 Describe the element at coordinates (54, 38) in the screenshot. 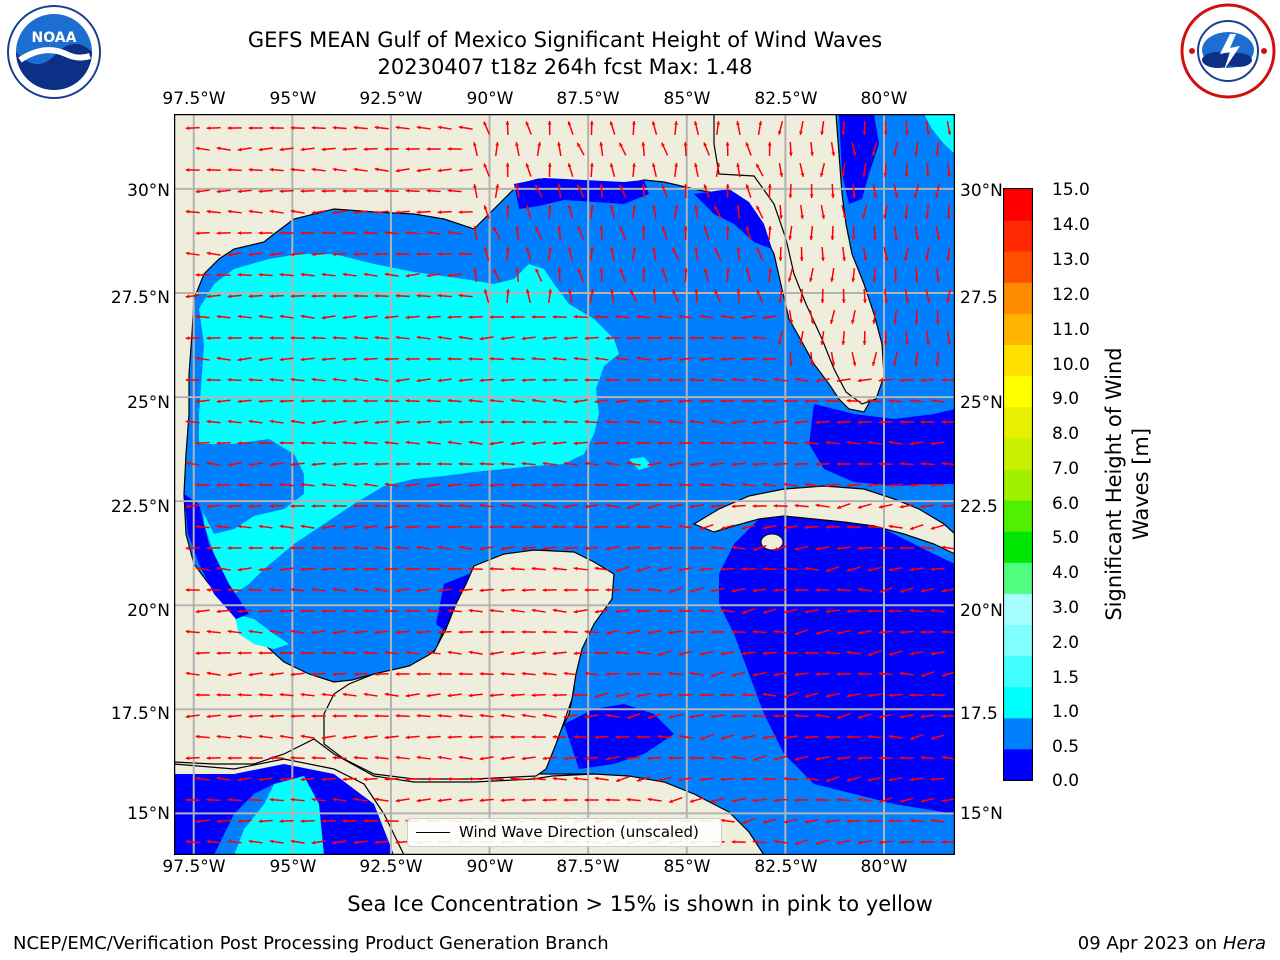

I see `noaa-logo-text: NOAA` at that location.